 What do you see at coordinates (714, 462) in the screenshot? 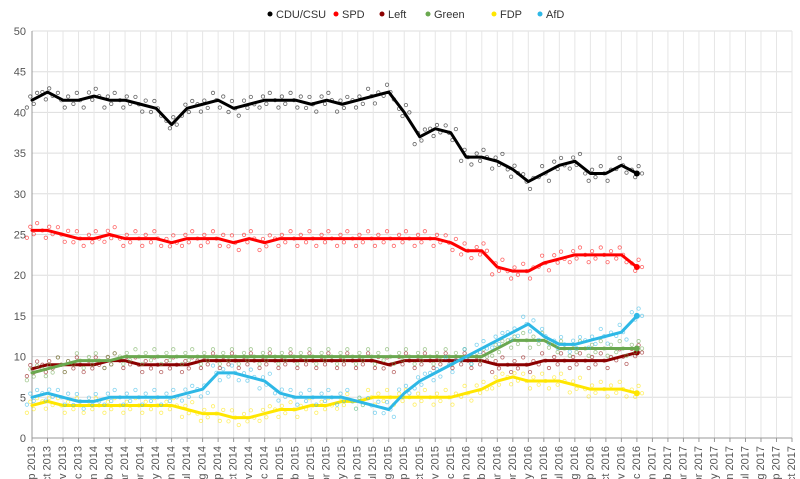
I see `x-tick-label: May 2017` at bounding box center [714, 462].